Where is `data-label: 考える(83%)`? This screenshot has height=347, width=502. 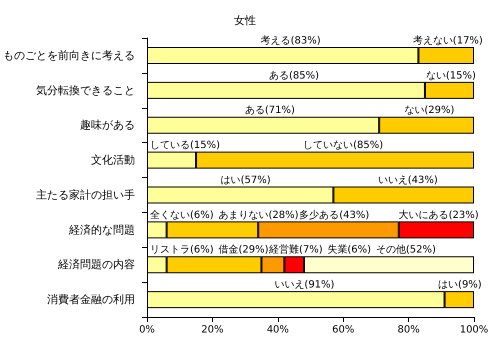 data-label: 考える(83%) is located at coordinates (290, 40).